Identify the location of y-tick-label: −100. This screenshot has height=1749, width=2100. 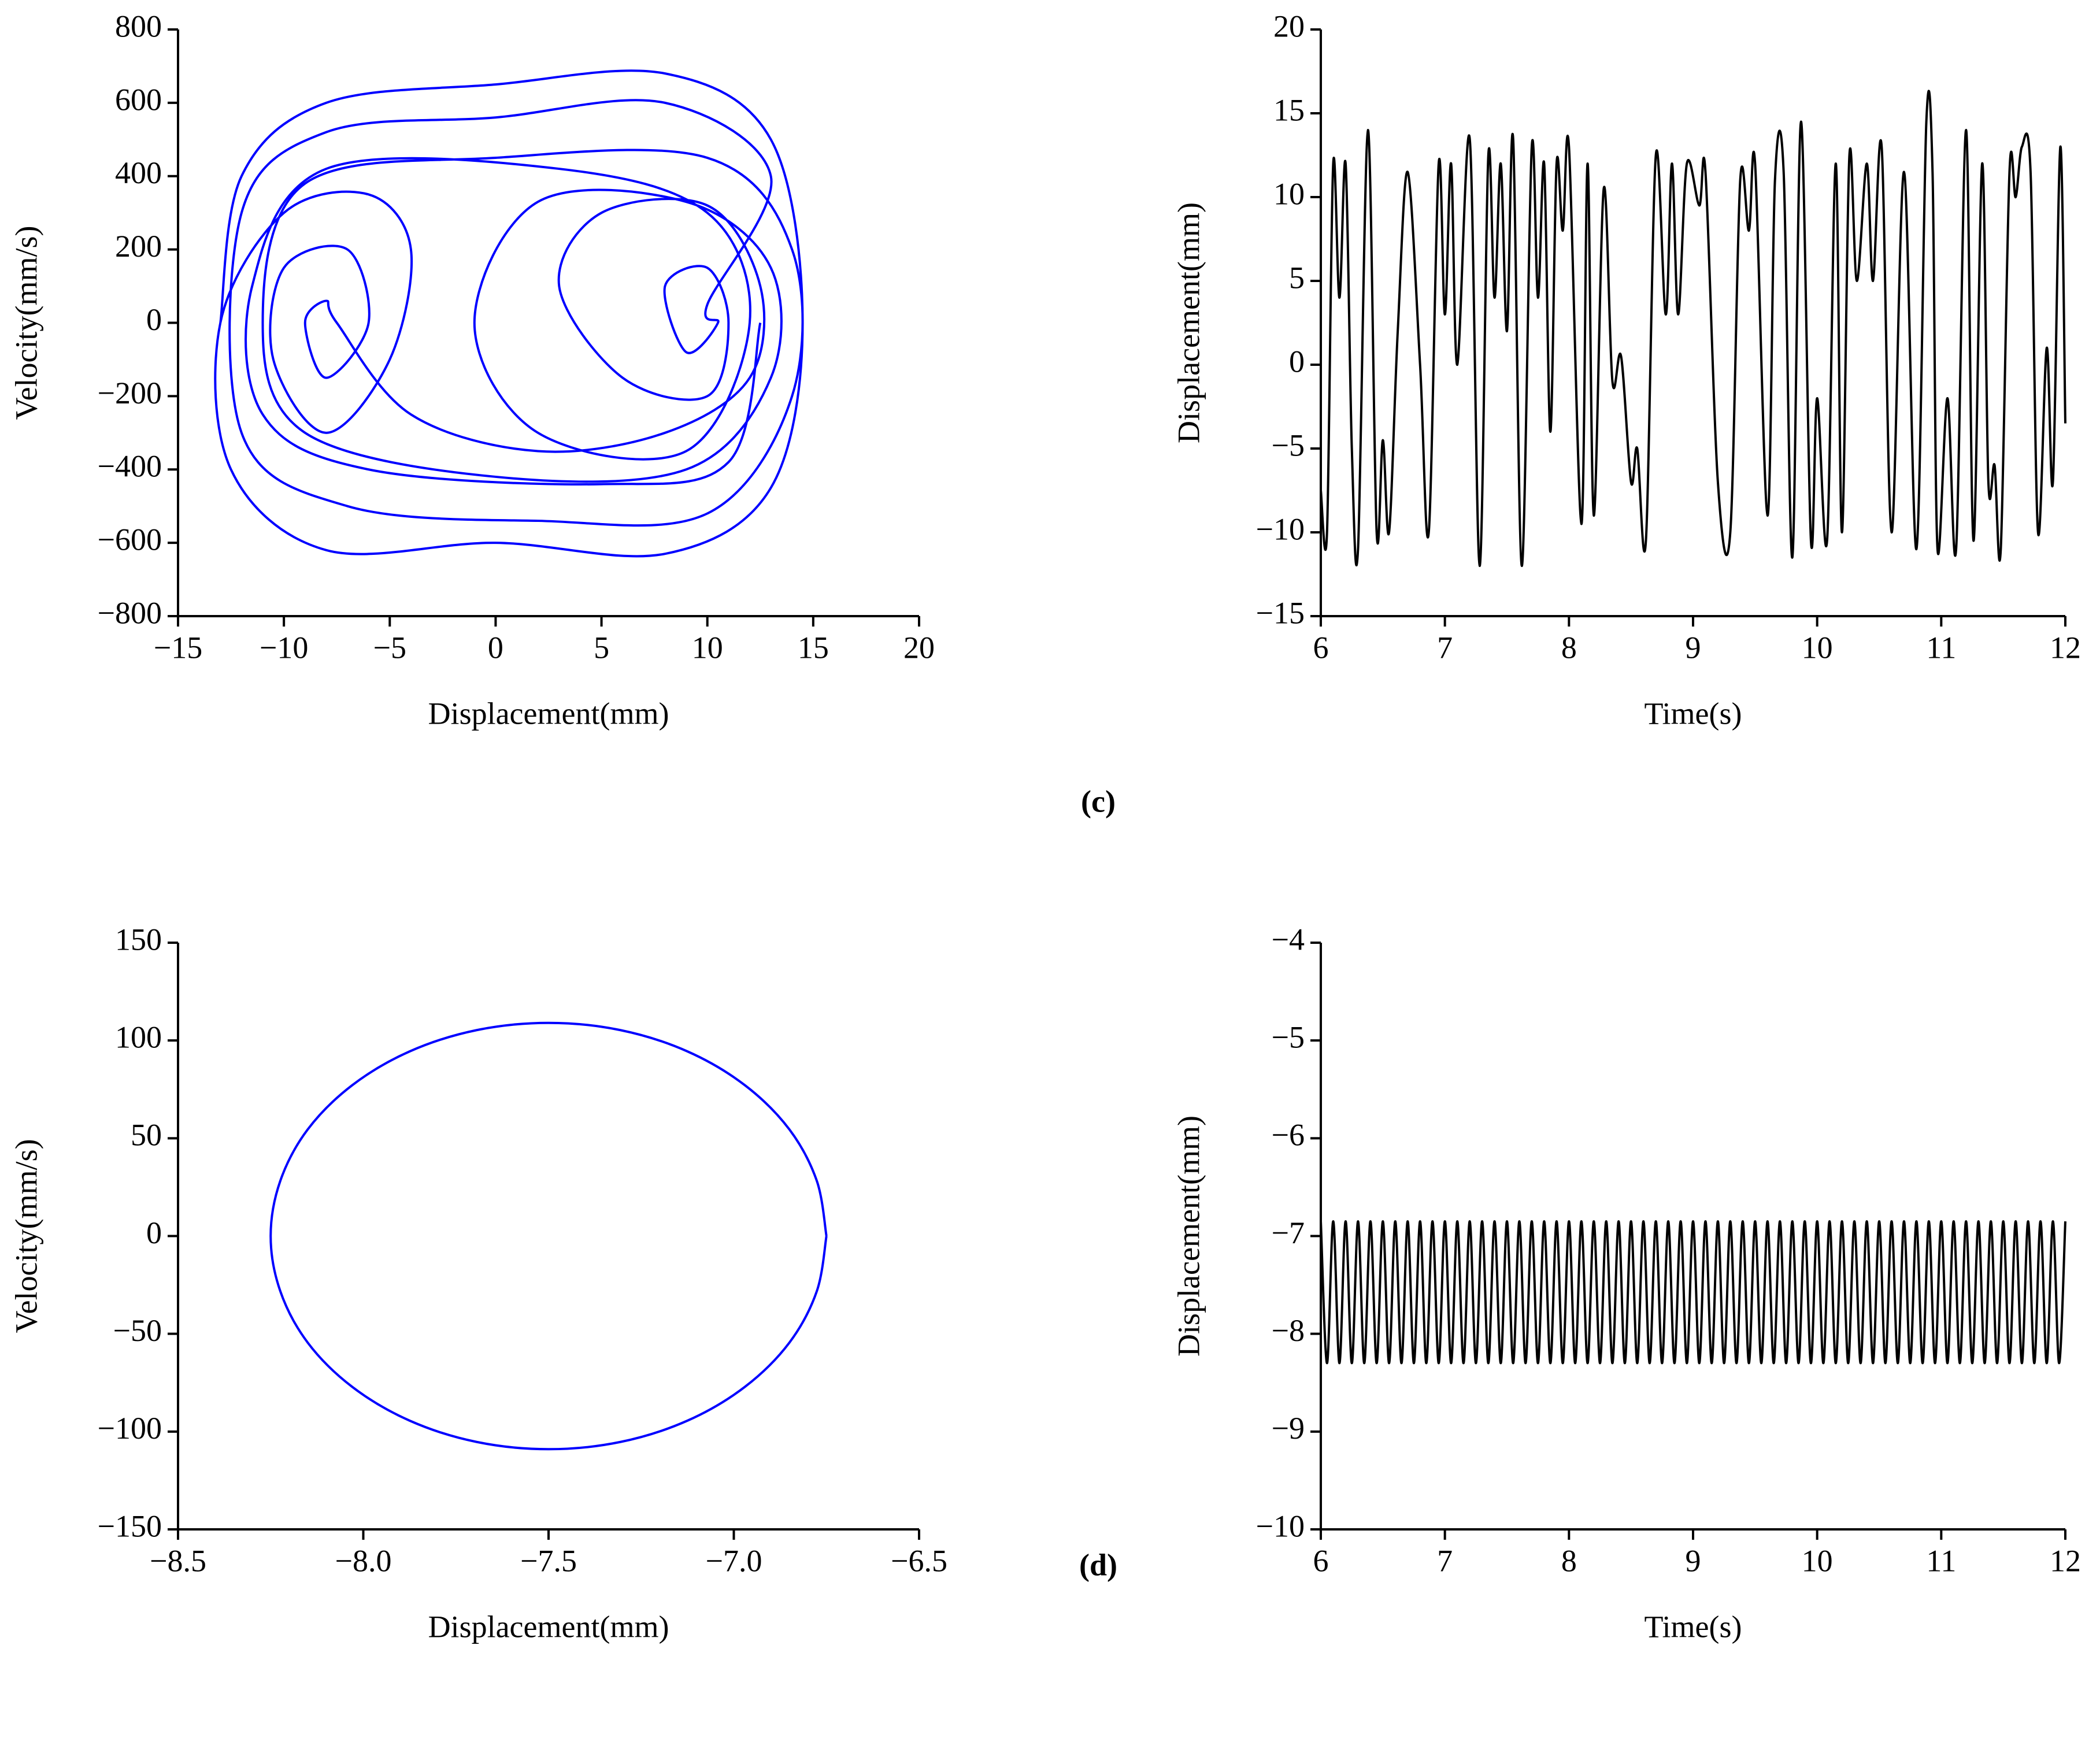
(130, 1428).